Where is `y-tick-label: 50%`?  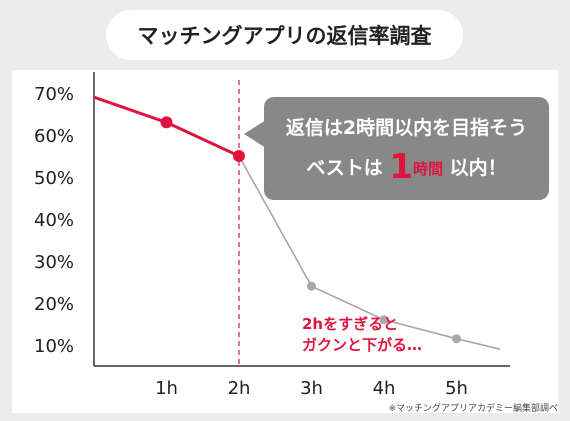
y-tick-label: 50% is located at coordinates (54, 178).